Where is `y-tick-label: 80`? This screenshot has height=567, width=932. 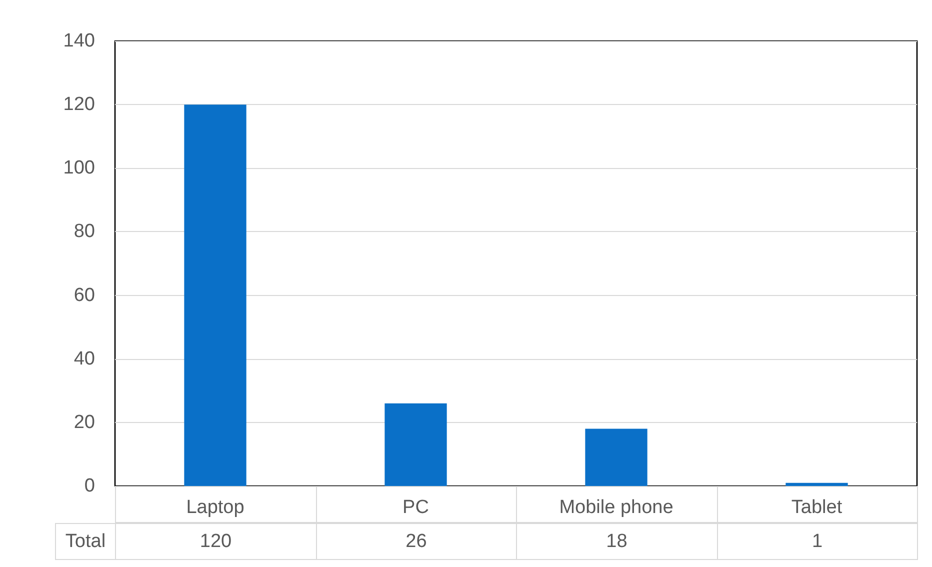
y-tick-label: 80 is located at coordinates (84, 231).